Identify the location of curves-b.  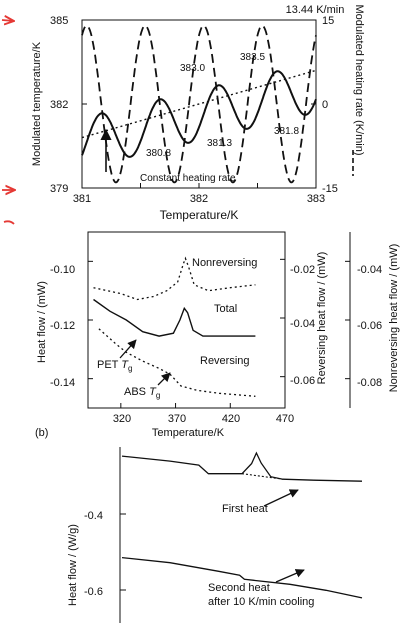
(175, 327).